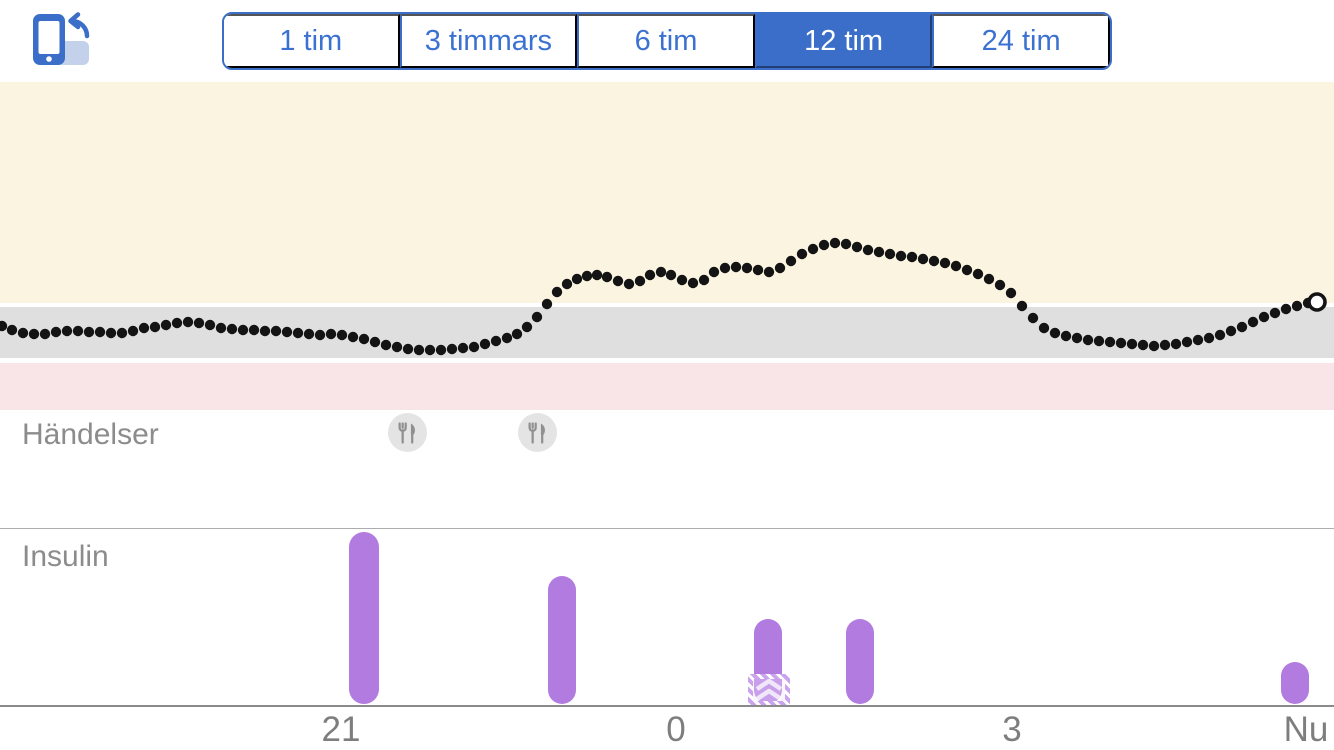  What do you see at coordinates (488, 41) in the screenshot?
I see `segment-3-timmars: 3 timmars` at bounding box center [488, 41].